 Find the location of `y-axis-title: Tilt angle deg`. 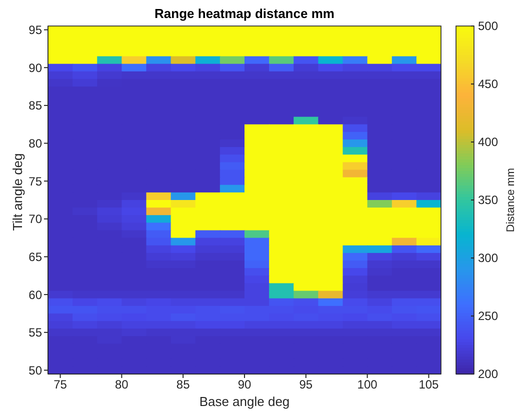

y-axis-title: Tilt angle deg is located at coordinates (17, 192).